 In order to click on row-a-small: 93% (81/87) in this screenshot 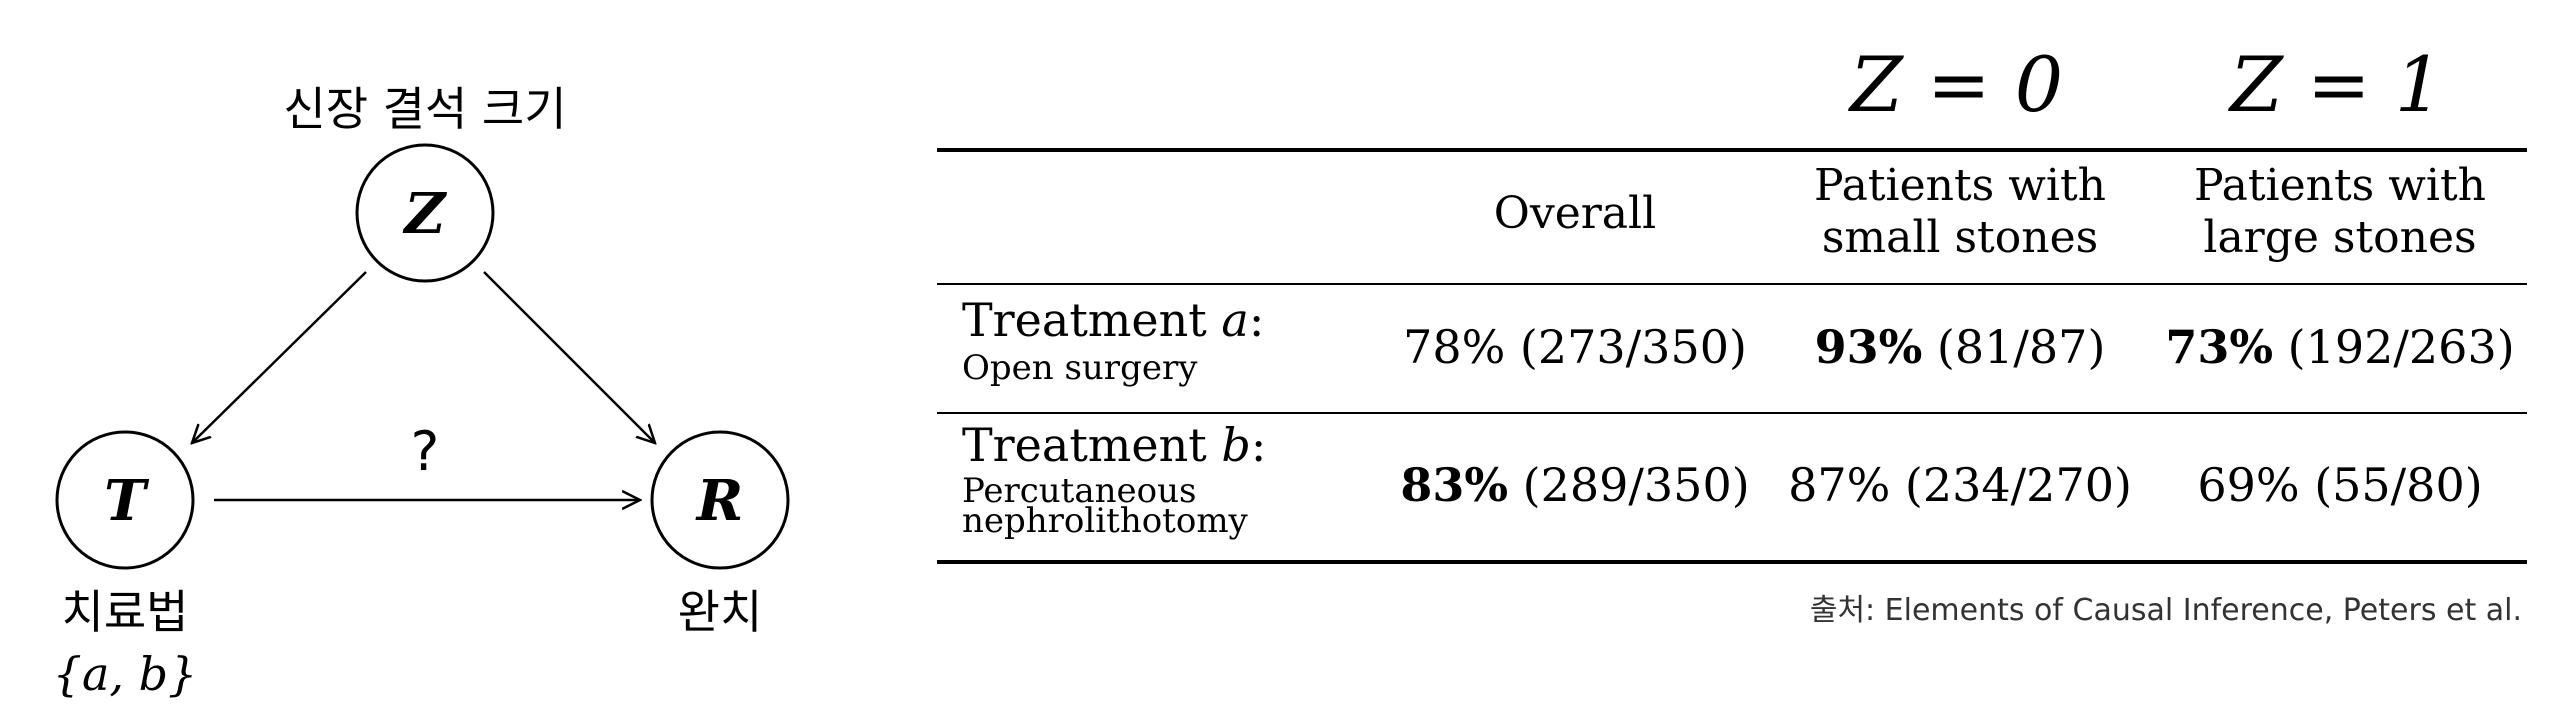, I will do `click(1960, 347)`.